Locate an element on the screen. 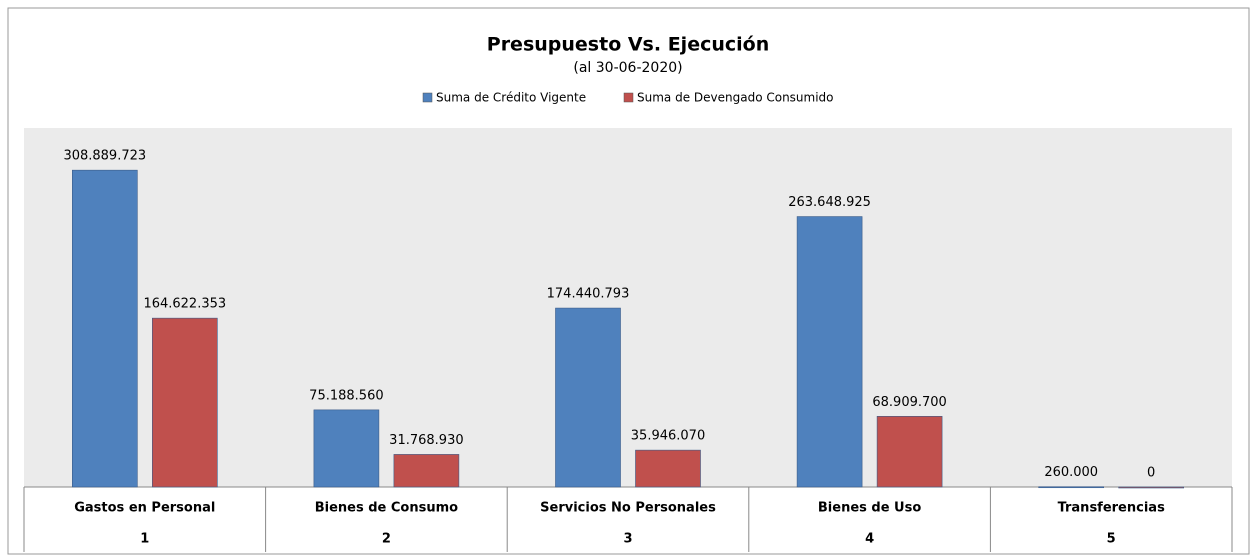 This screenshot has height=556, width=1257. data-label: 263.648.925 is located at coordinates (829, 202).